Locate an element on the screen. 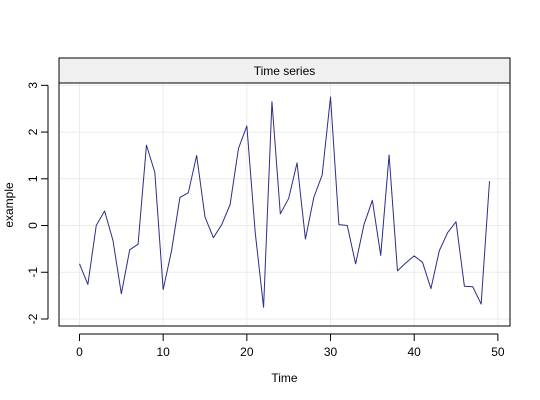 Image resolution: width=540 pixels, height=400 pixels. x-tick-label: 40 is located at coordinates (415, 352).